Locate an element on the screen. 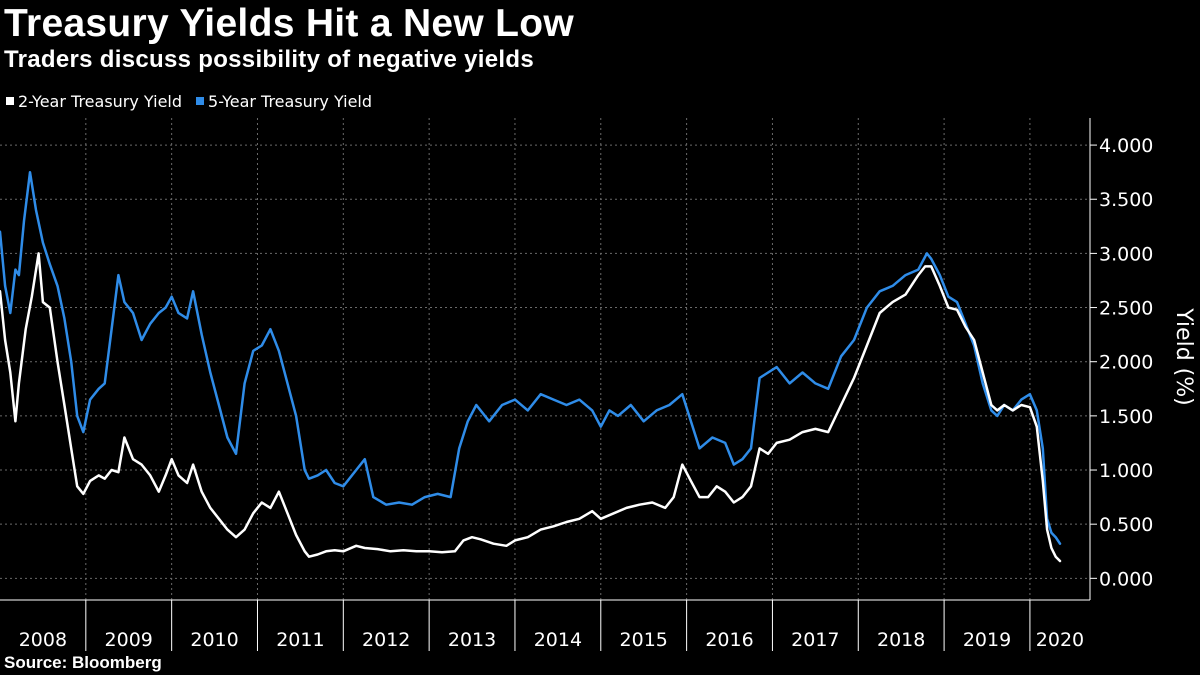 The width and height of the screenshot is (1200, 675). x-tick-label: 2010 is located at coordinates (214, 640).